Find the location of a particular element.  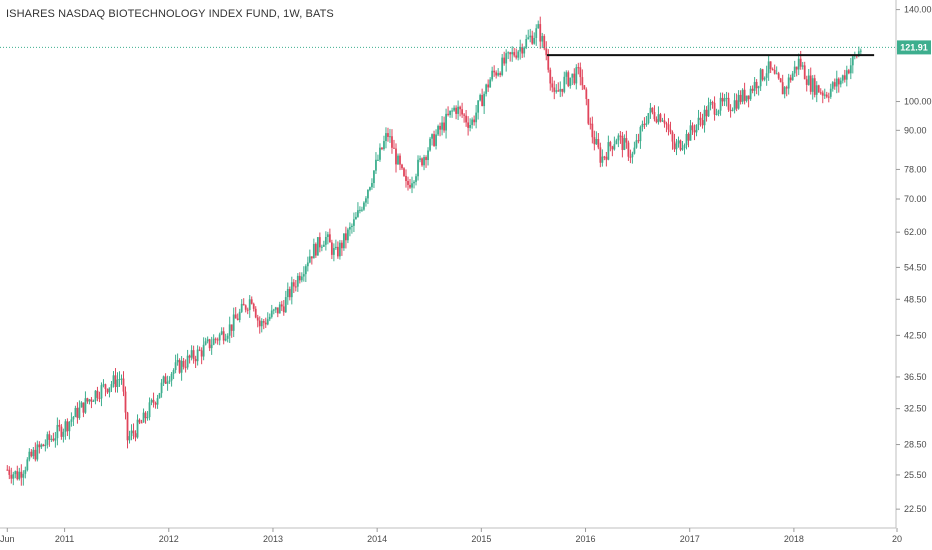

x-tick-label: 2011 is located at coordinates (64, 539).